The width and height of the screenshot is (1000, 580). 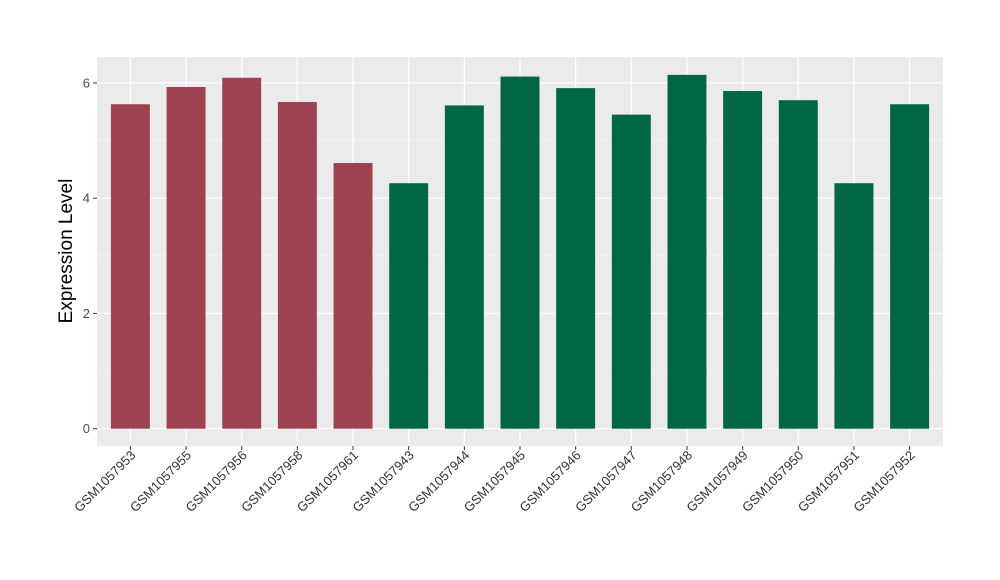 What do you see at coordinates (86, 198) in the screenshot?
I see `y-tick-label: 4` at bounding box center [86, 198].